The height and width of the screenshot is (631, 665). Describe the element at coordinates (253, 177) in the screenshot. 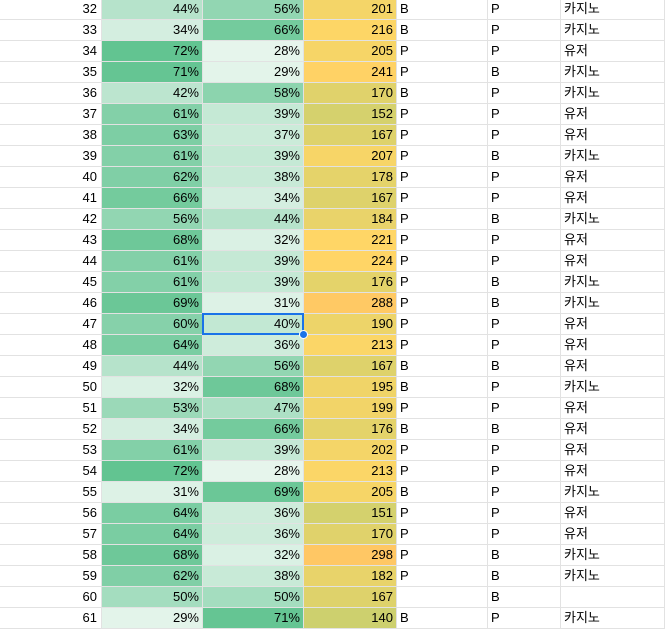

I see `percent-b-cell: 38%` at that location.